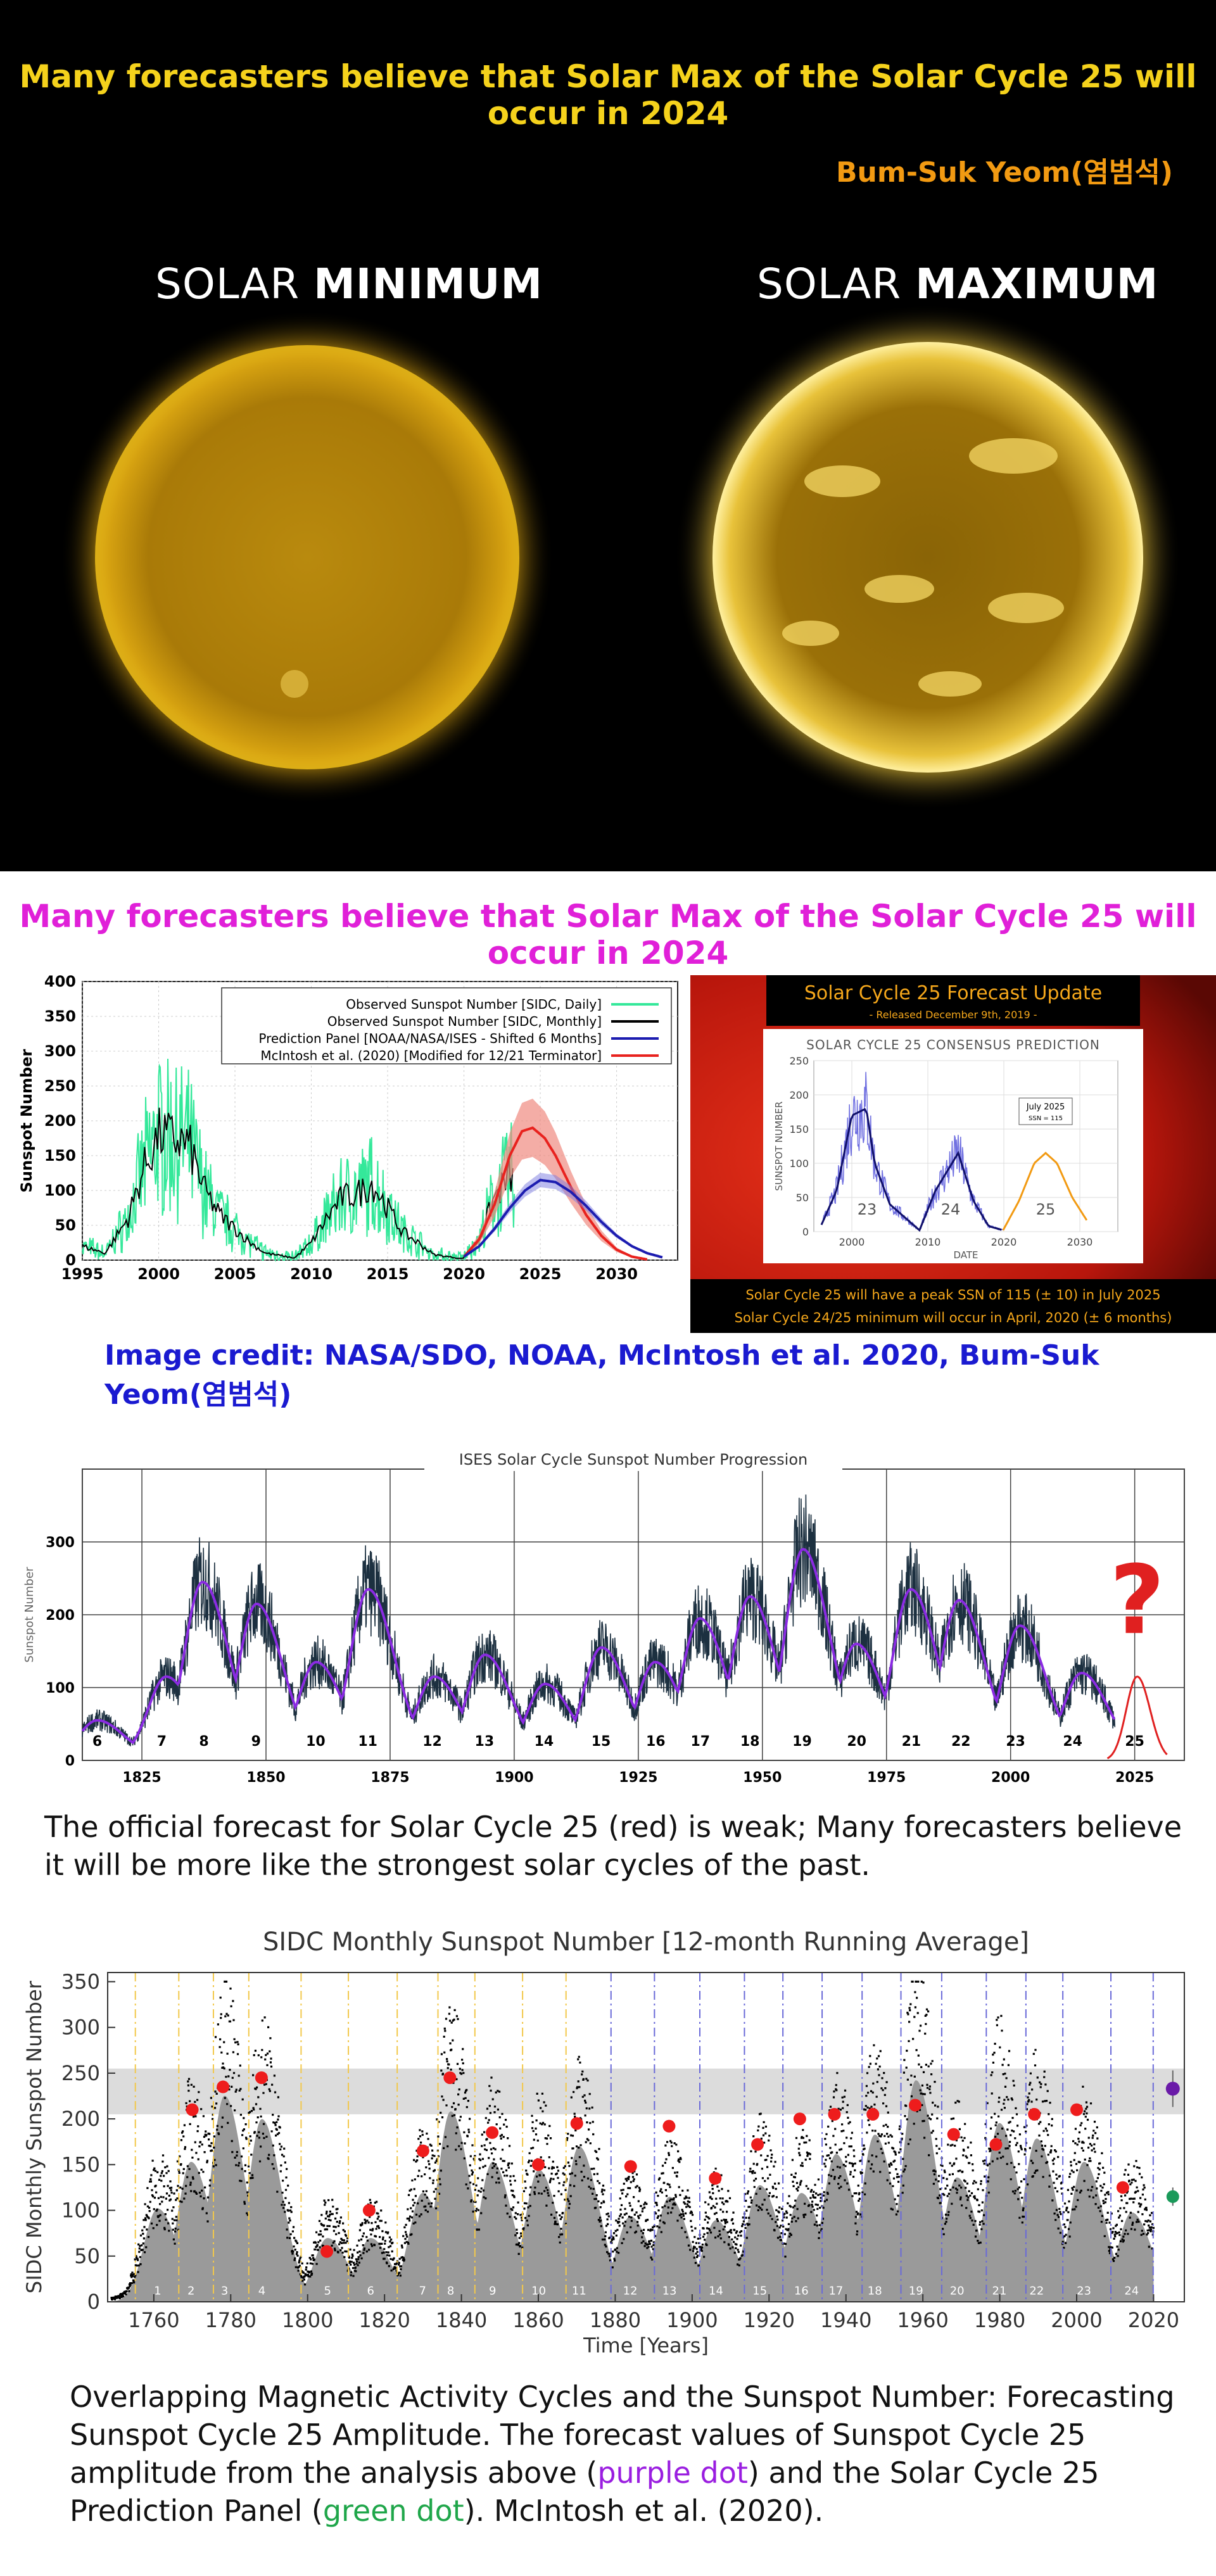  What do you see at coordinates (646, 2137) in the screenshot?
I see `plot-frame` at bounding box center [646, 2137].